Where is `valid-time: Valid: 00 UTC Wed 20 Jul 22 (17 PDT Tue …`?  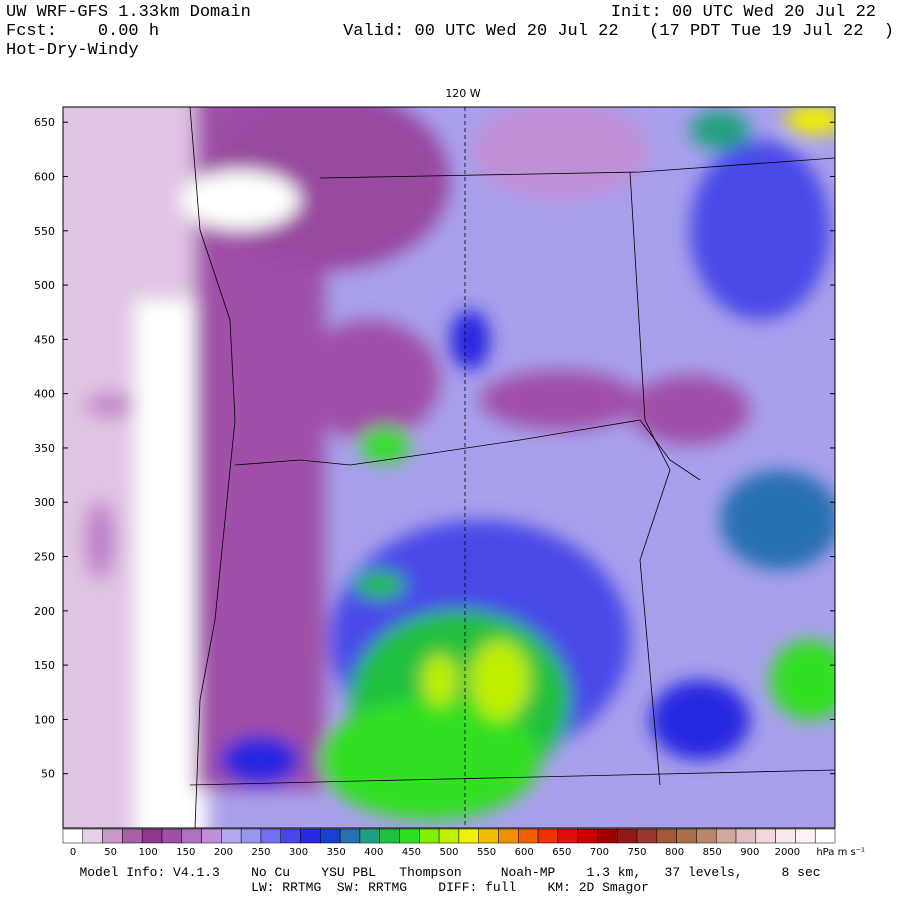
valid-time: Valid: 00 UTC Wed 20 Jul 22 (17 PDT Tue … is located at coordinates (618, 31).